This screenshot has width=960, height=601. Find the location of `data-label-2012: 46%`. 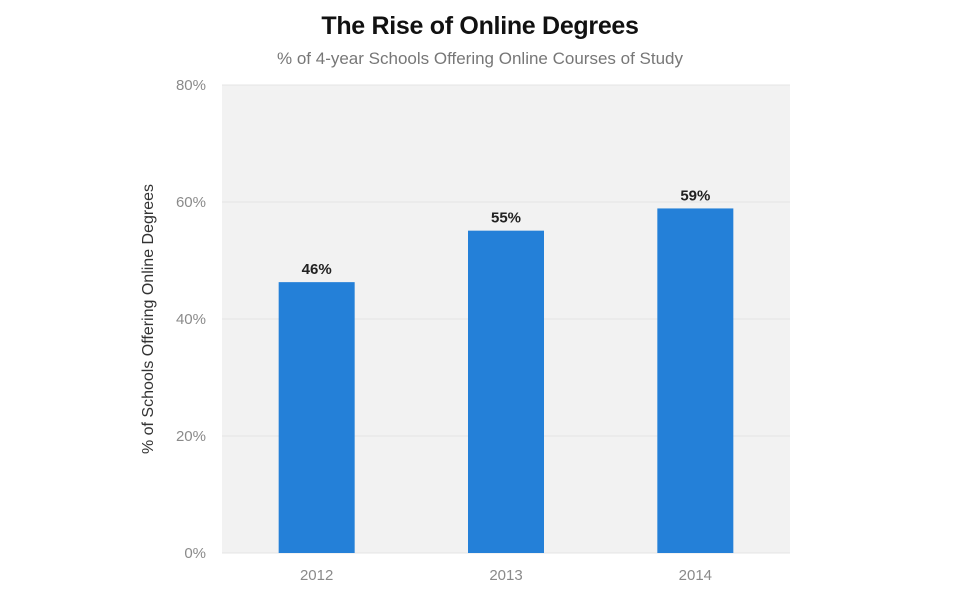

data-label-2012: 46% is located at coordinates (317, 269).